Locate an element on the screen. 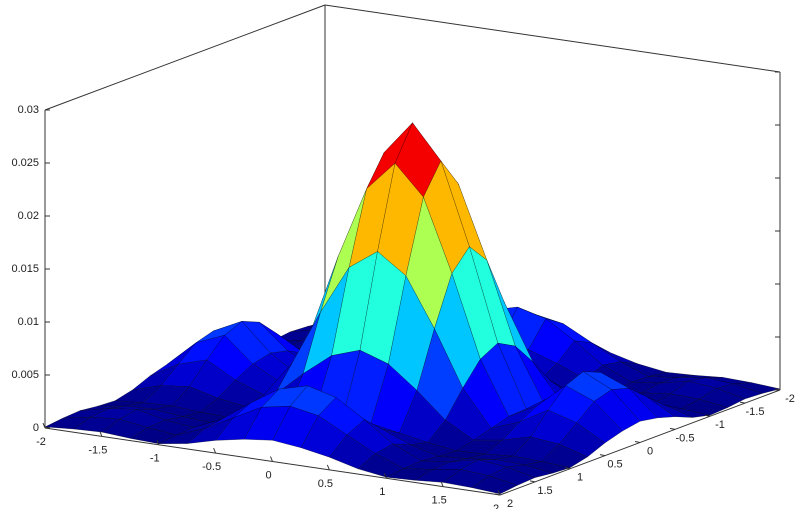  y-tick-label: -1 is located at coordinates (720, 425).